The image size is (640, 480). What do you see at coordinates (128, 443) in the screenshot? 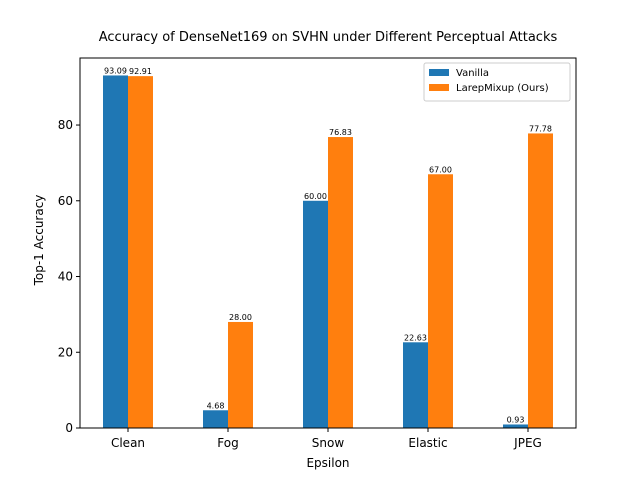
I see `x-tick-label-clean: Clean` at bounding box center [128, 443].